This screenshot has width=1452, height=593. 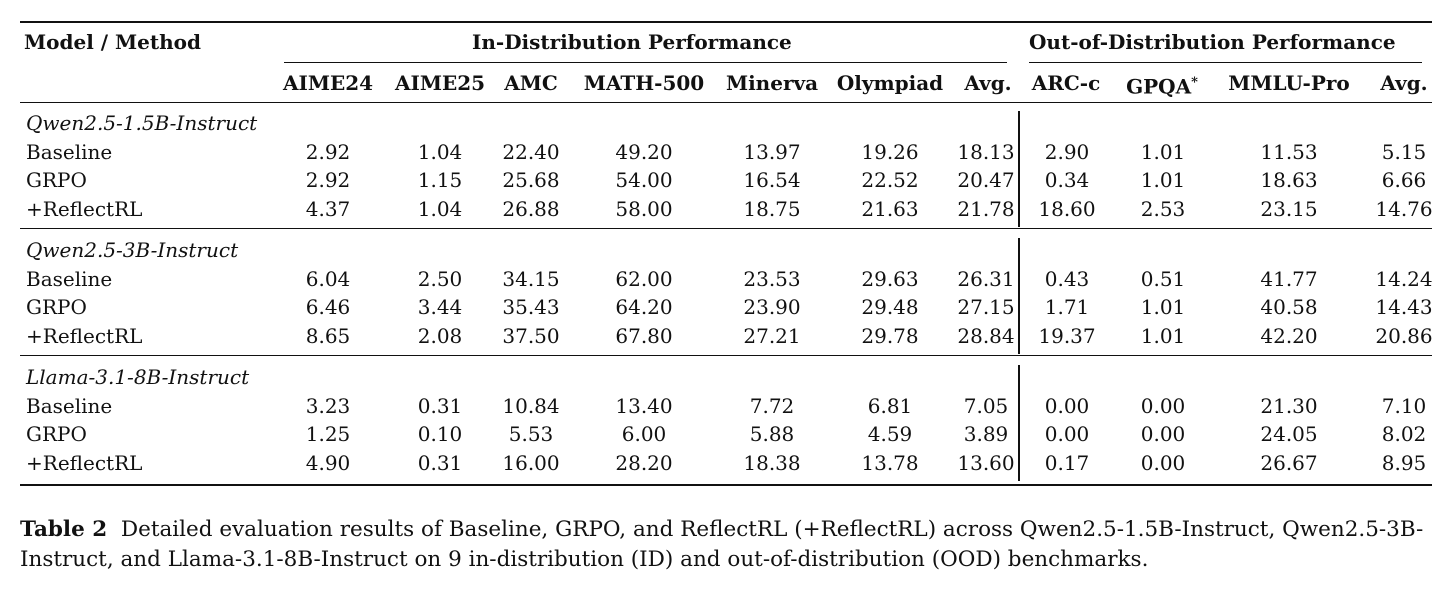 What do you see at coordinates (1404, 405) in the screenshot?
I see `table-cell: 7.10` at bounding box center [1404, 405].